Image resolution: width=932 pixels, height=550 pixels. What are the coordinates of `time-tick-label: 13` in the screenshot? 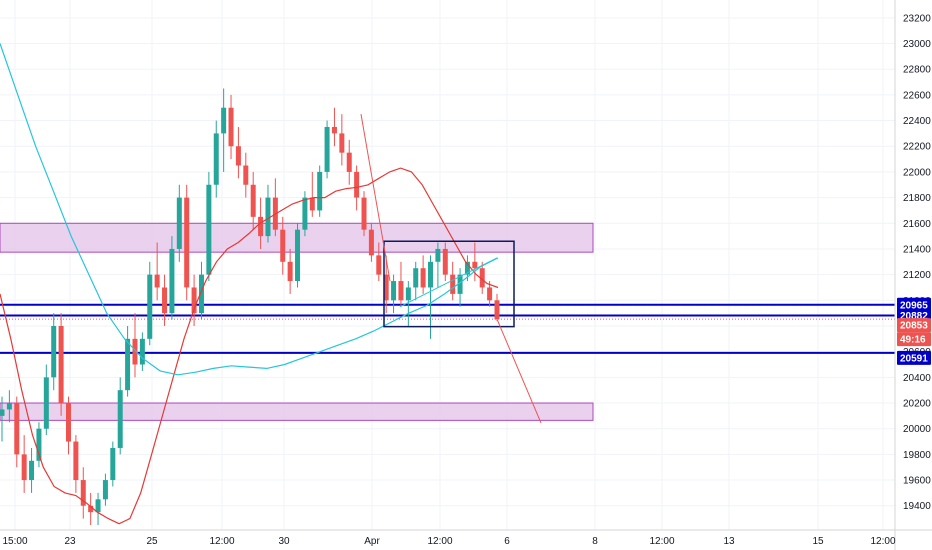 It's located at (729, 541).